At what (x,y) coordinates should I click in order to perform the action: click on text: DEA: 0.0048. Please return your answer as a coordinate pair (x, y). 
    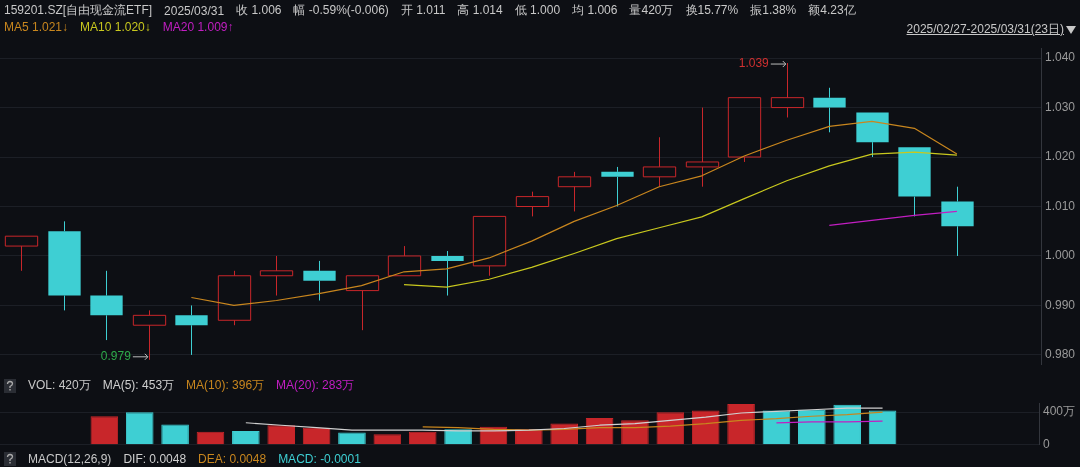
    Looking at the image, I should click on (232, 459).